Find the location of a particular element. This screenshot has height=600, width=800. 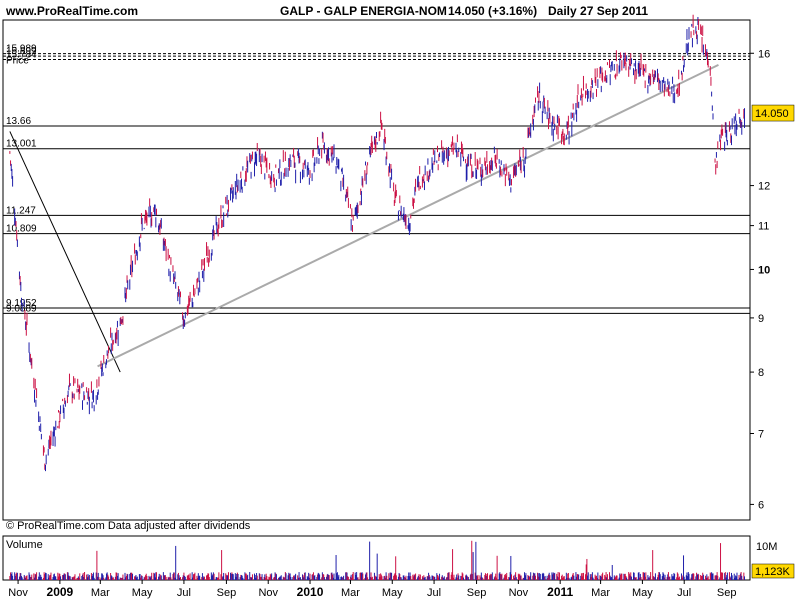

volume-flag is located at coordinates (773, 571).